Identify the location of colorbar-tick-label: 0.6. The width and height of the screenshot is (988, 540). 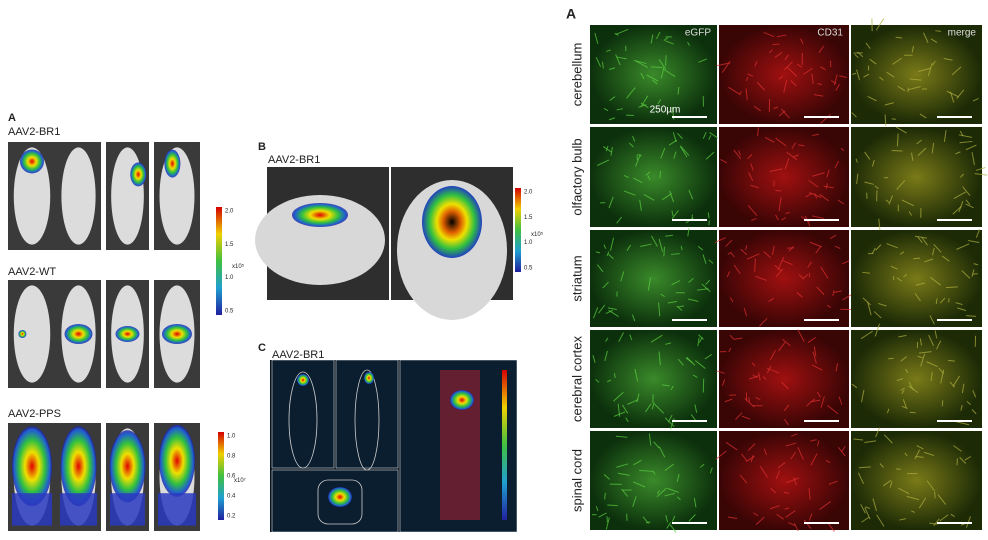
(231, 477).